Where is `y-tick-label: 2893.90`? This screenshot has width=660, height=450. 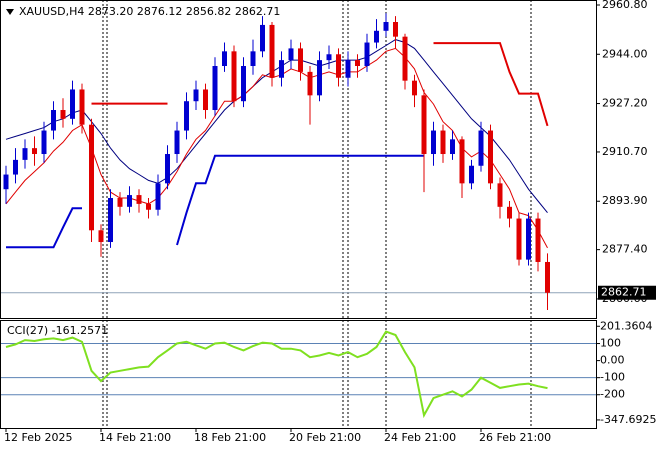 y-tick-label: 2893.90 is located at coordinates (625, 200).